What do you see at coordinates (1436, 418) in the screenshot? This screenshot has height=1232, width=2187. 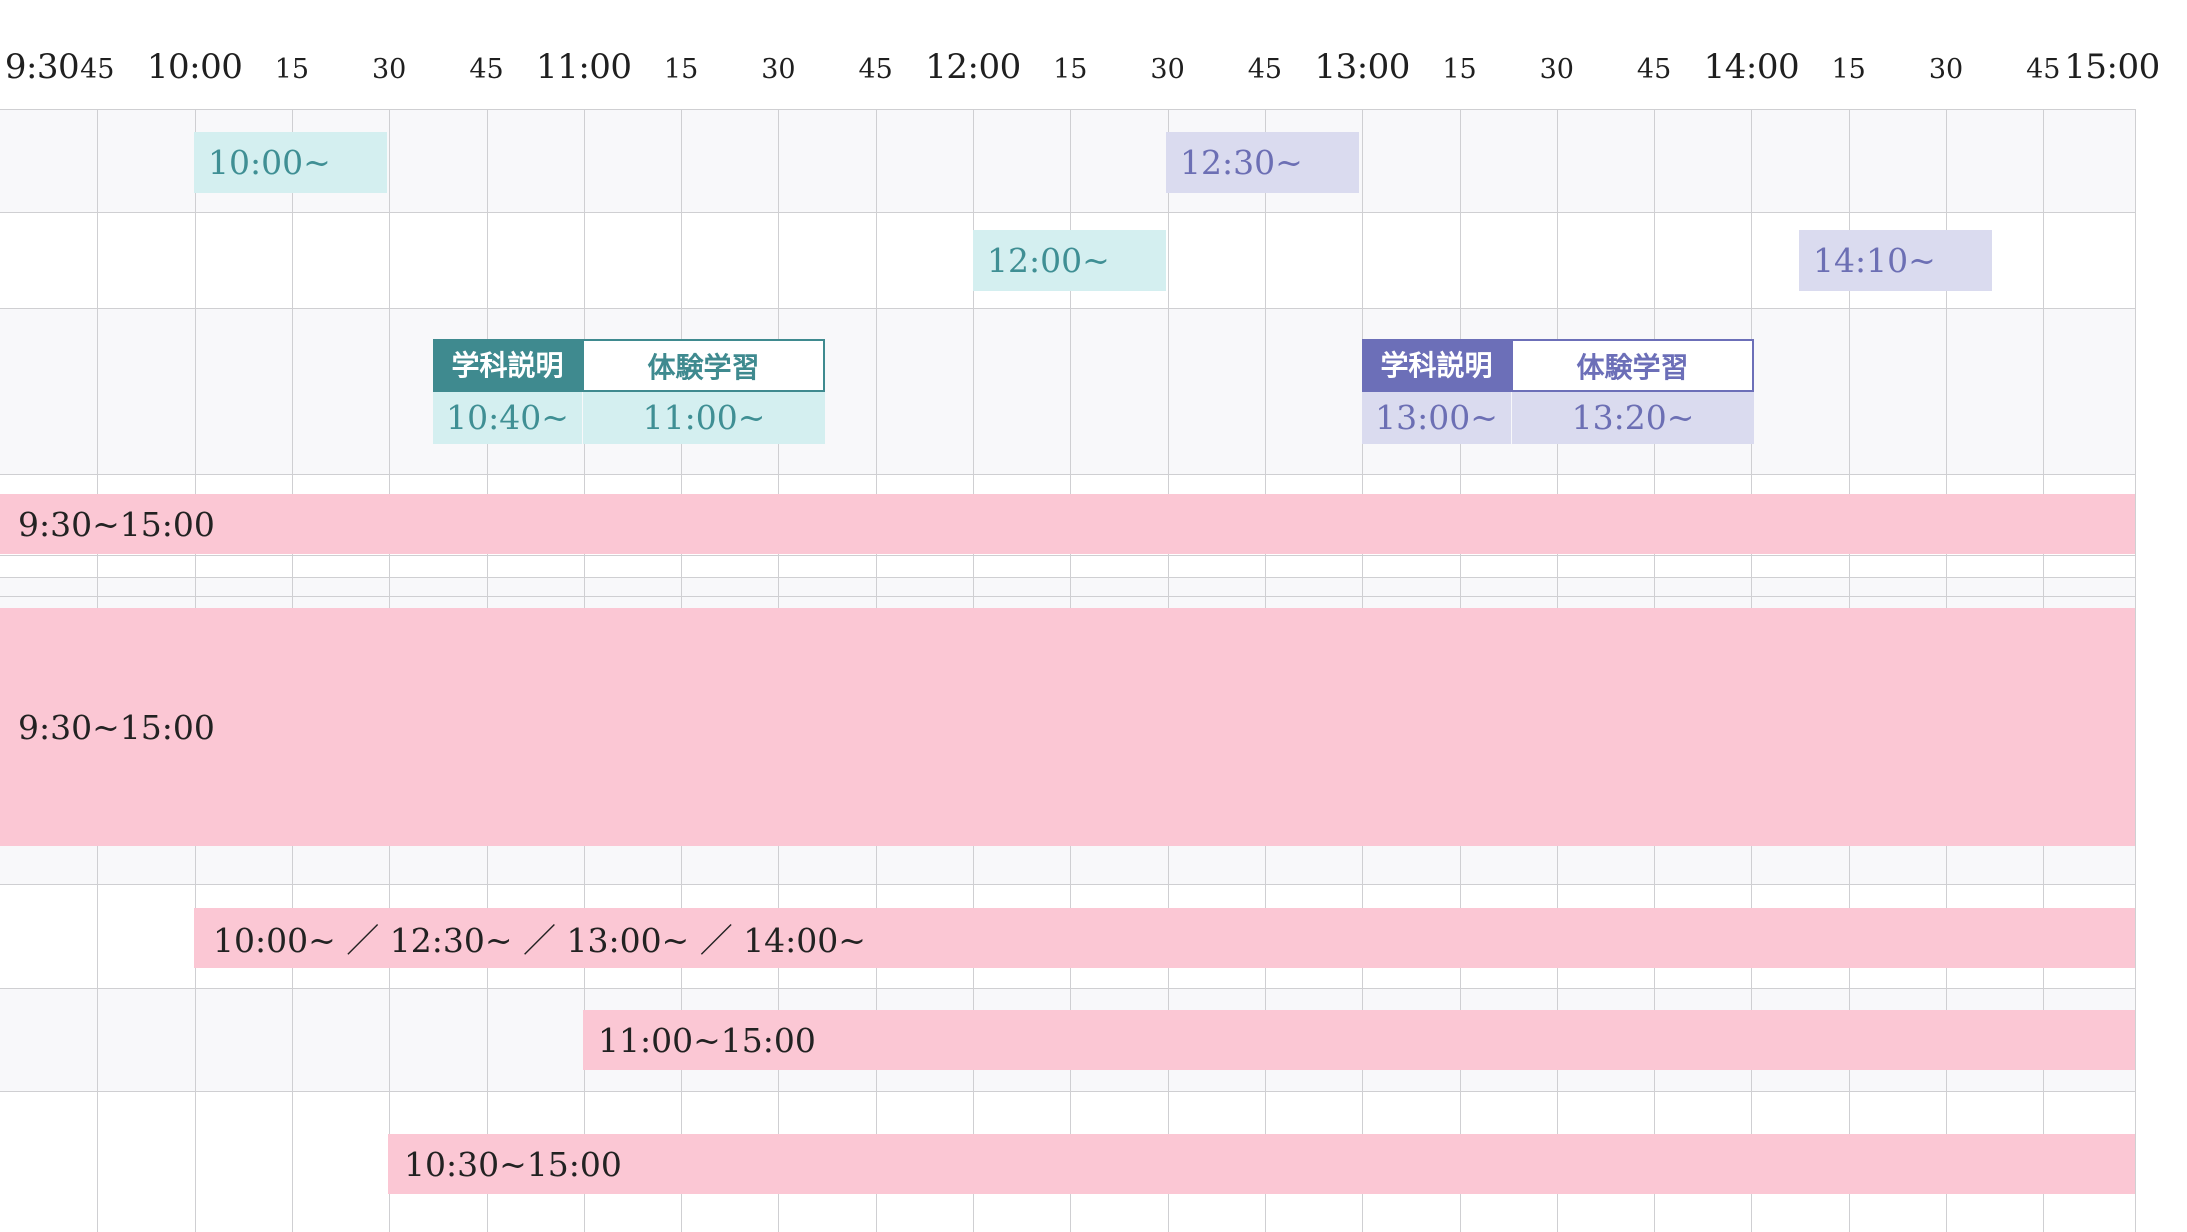 I see `time-subject-explanation-afternoon: 13:00~` at bounding box center [1436, 418].